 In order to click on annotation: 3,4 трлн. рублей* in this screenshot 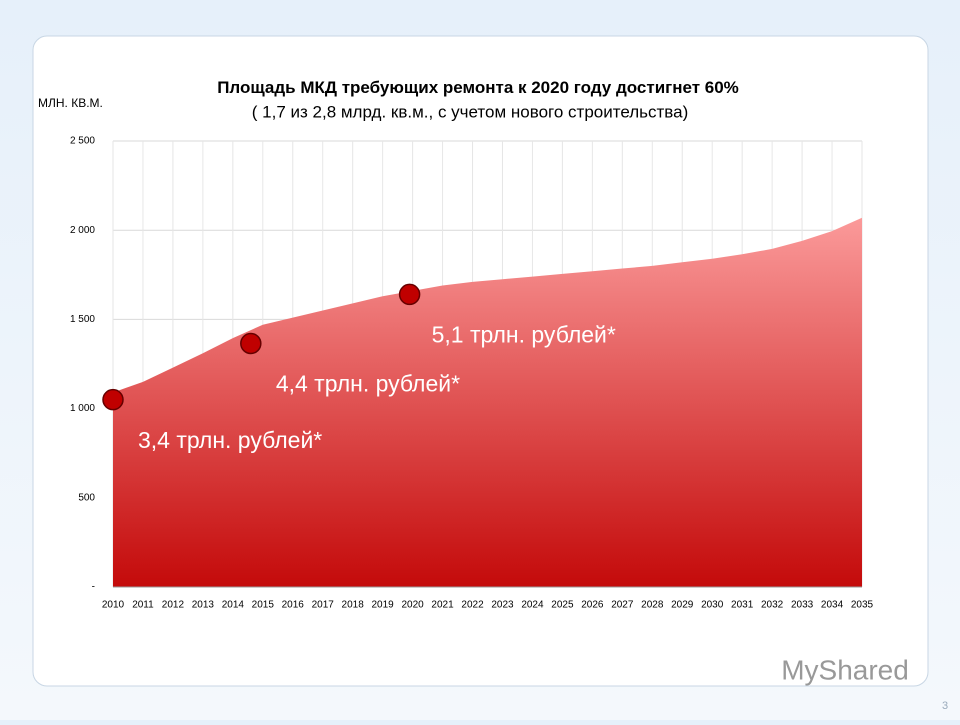, I will do `click(230, 440)`.